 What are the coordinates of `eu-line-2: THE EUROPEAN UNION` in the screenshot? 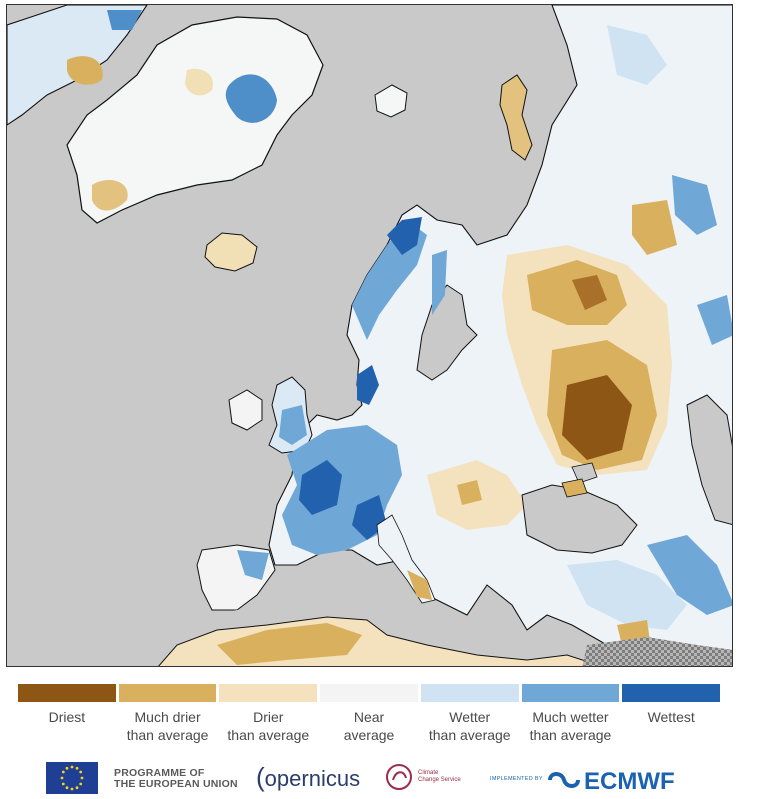 It's located at (176, 784).